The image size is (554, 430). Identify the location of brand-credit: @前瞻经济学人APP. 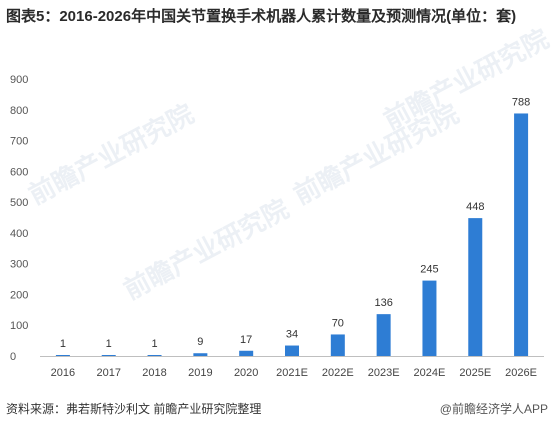
(493, 409).